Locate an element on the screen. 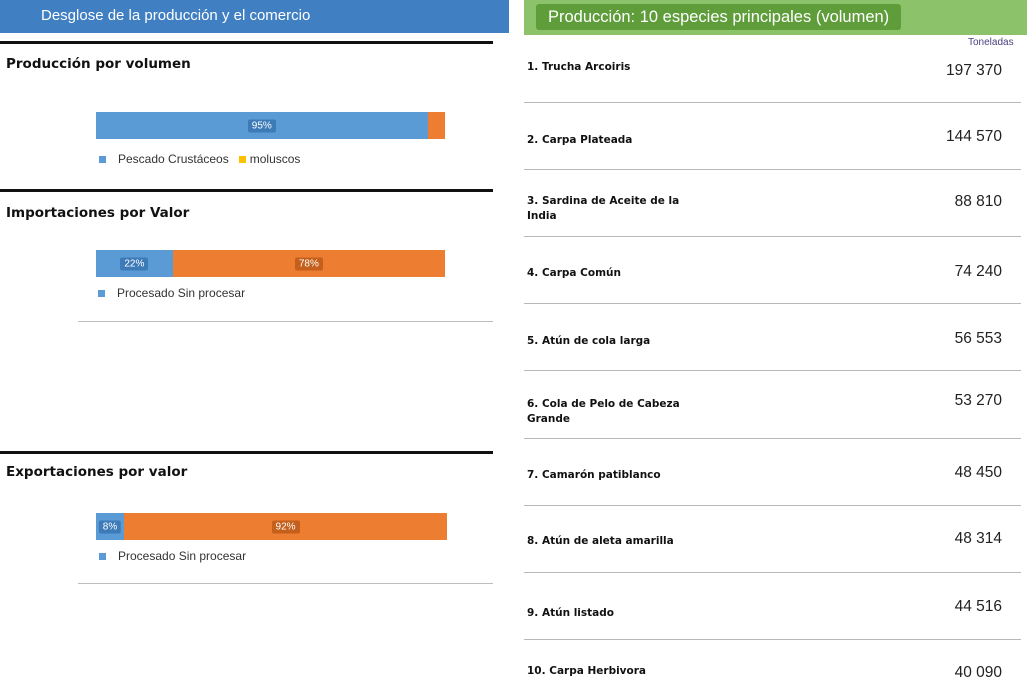  legend-swatch-fish is located at coordinates (102, 159).